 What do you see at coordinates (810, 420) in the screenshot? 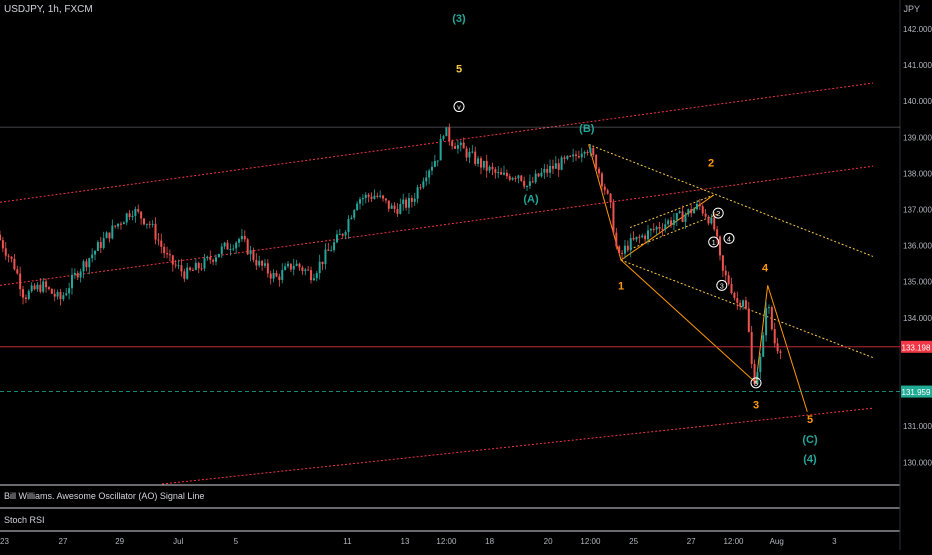
I see `wave-5-orange: 5` at bounding box center [810, 420].